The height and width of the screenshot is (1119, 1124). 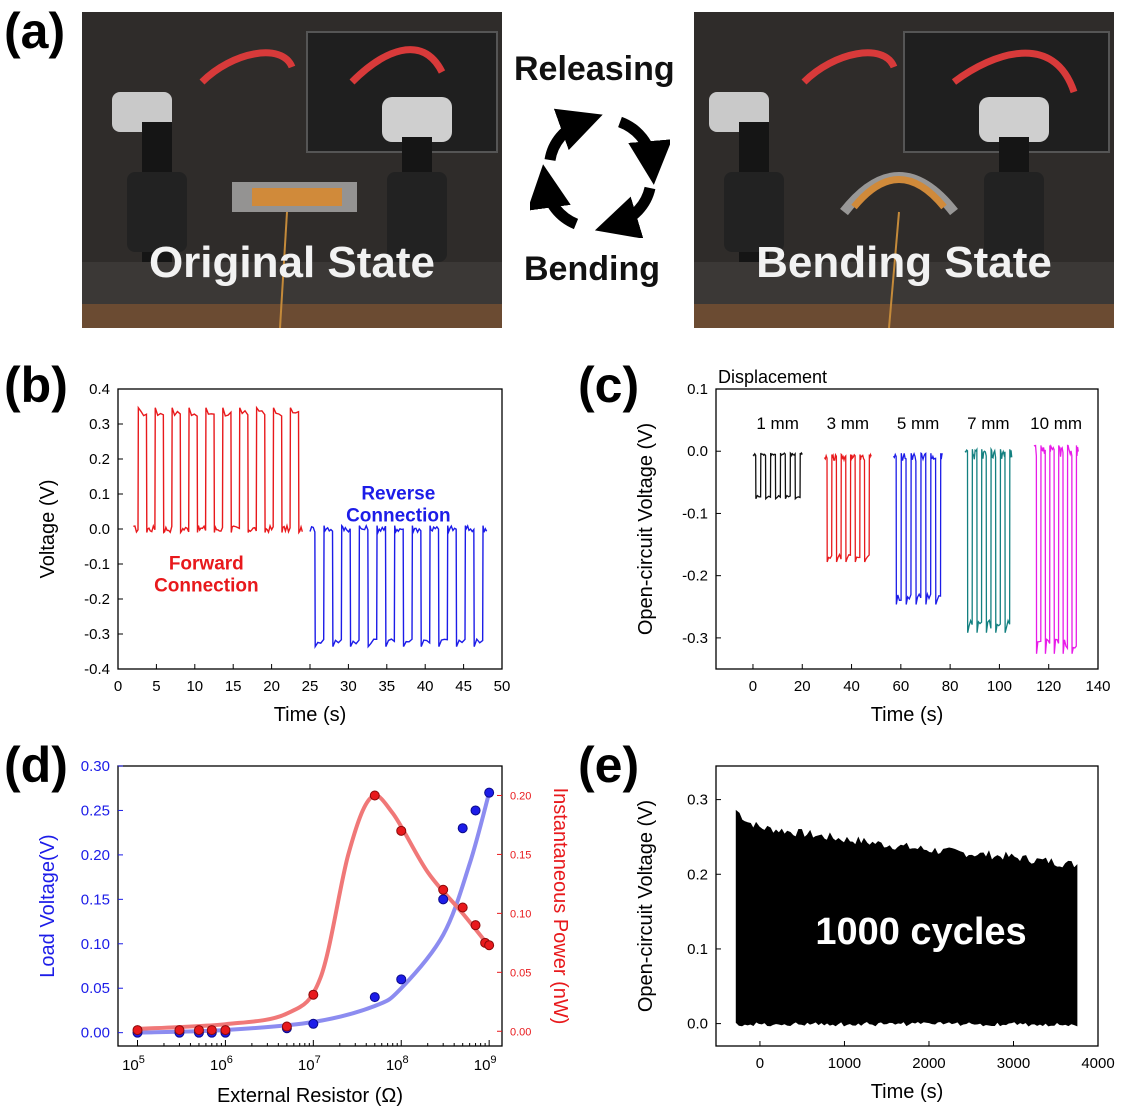 I want to click on chart-b-ytick-label: -0.3, so click(x=97, y=634).